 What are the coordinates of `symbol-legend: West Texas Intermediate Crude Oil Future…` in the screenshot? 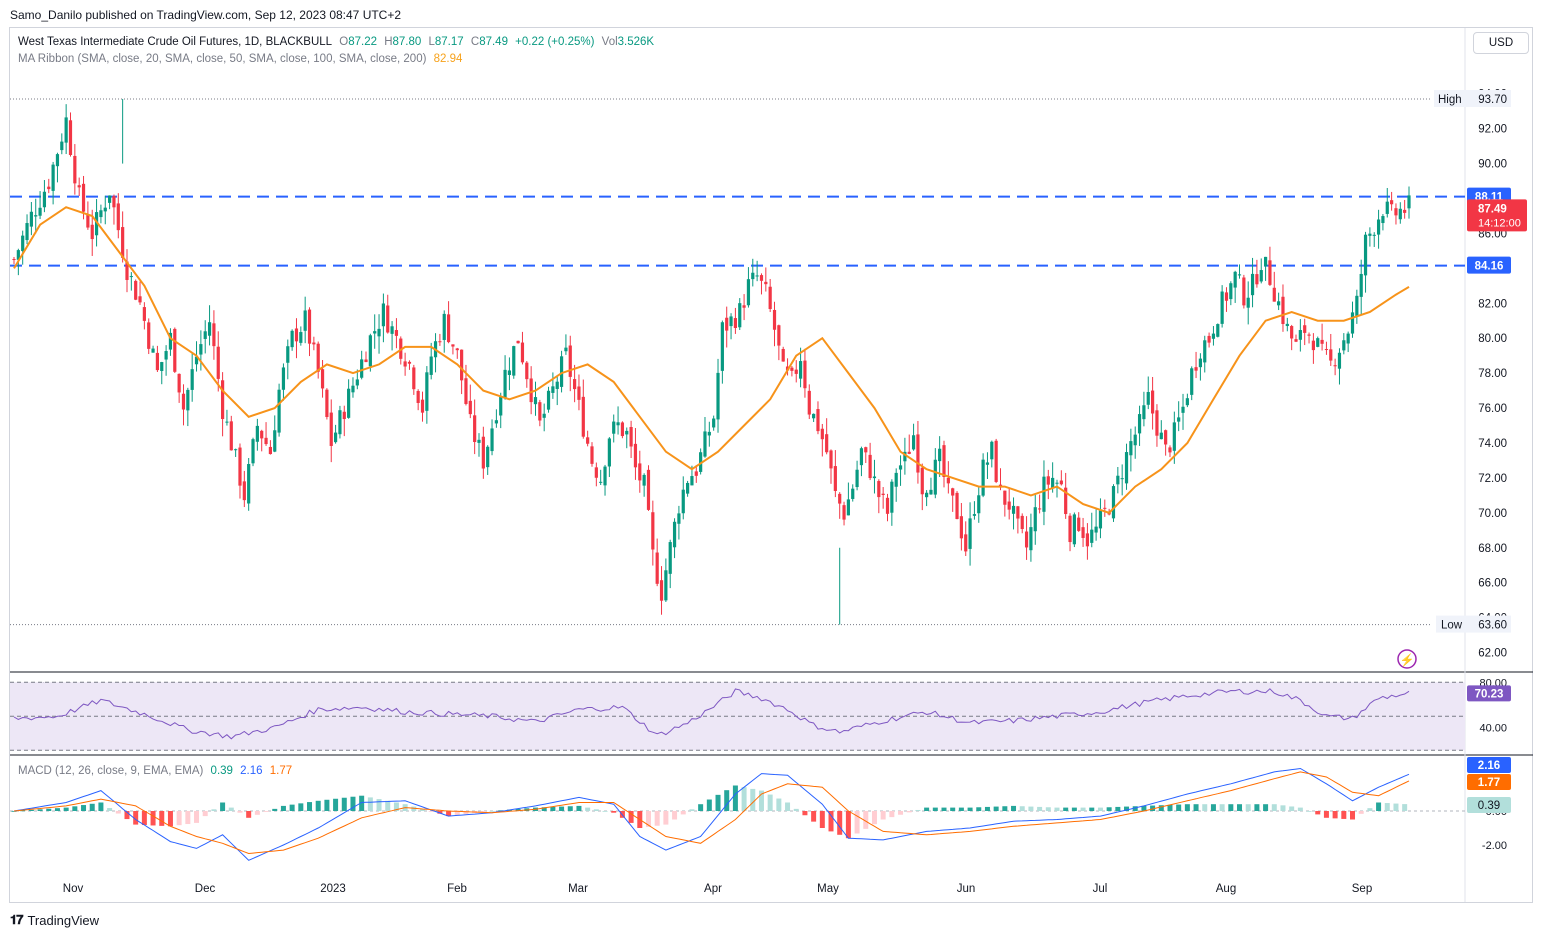 It's located at (338, 42).